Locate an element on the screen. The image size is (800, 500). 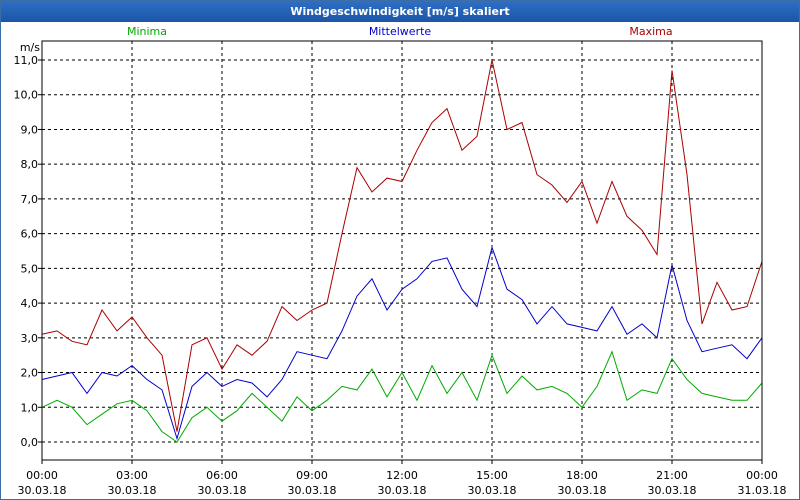
x-tick-time: 03:00 is located at coordinates (132, 475).